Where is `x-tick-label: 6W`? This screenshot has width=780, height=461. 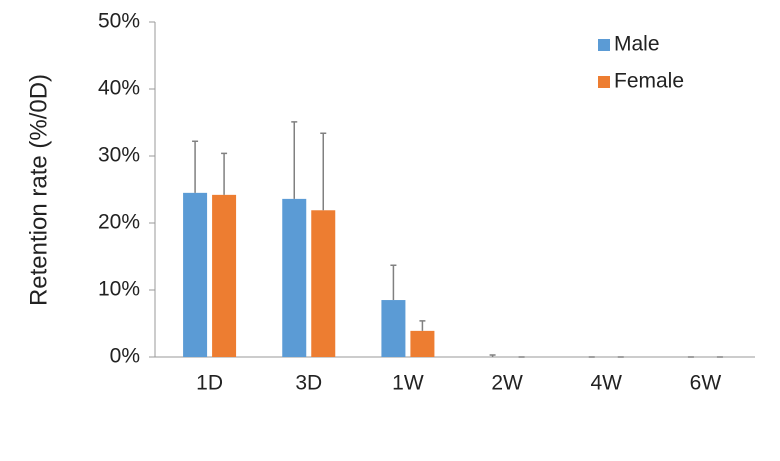 x-tick-label: 6W is located at coordinates (706, 383).